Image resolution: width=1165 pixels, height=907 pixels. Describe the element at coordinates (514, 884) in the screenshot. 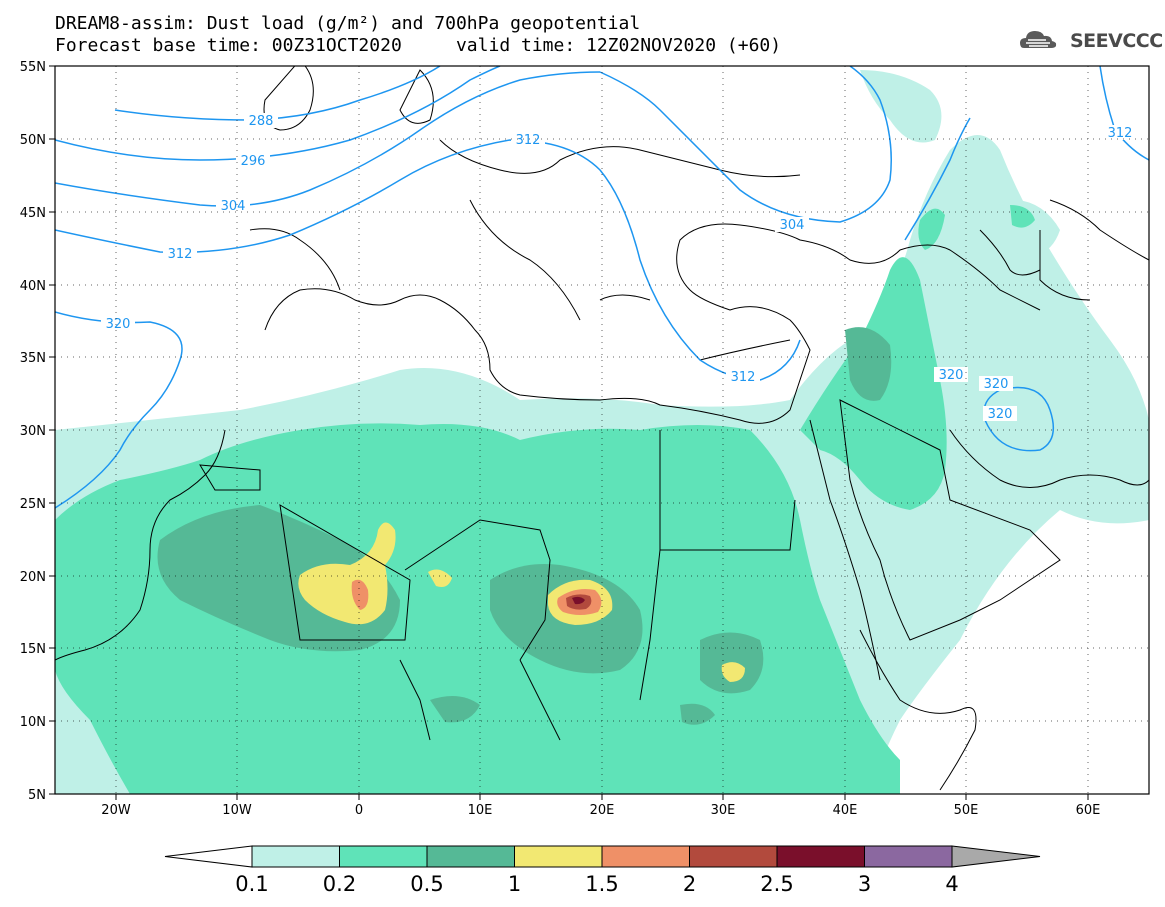

I see `colorbar-label: 1` at that location.